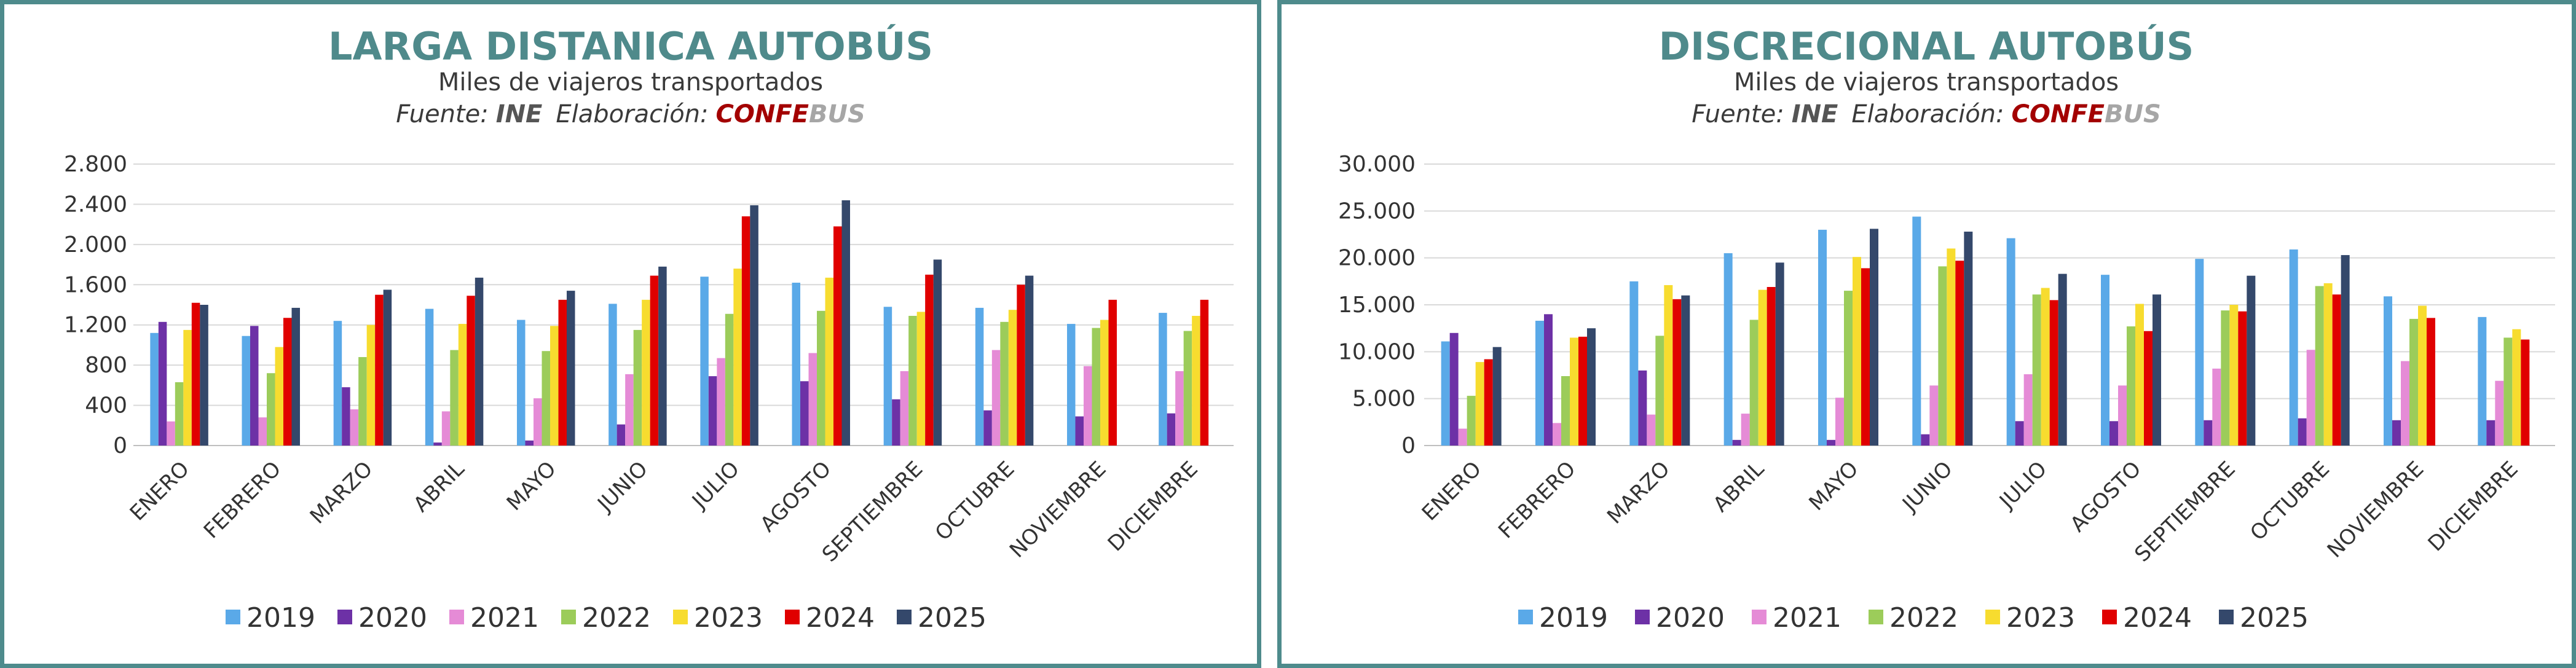 This screenshot has height=668, width=2576. I want to click on bar-2022-marzo, so click(1660, 391).